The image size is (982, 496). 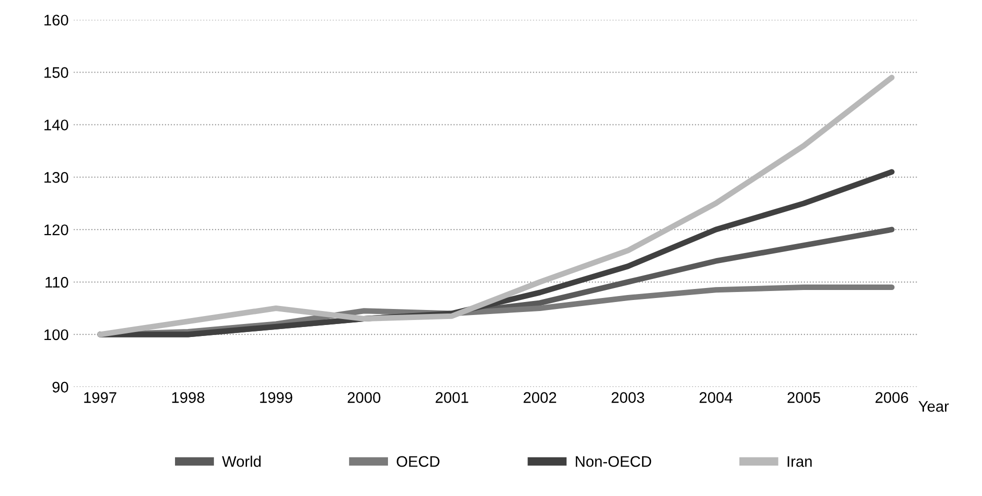 I want to click on legend-label: World, so click(x=241, y=461).